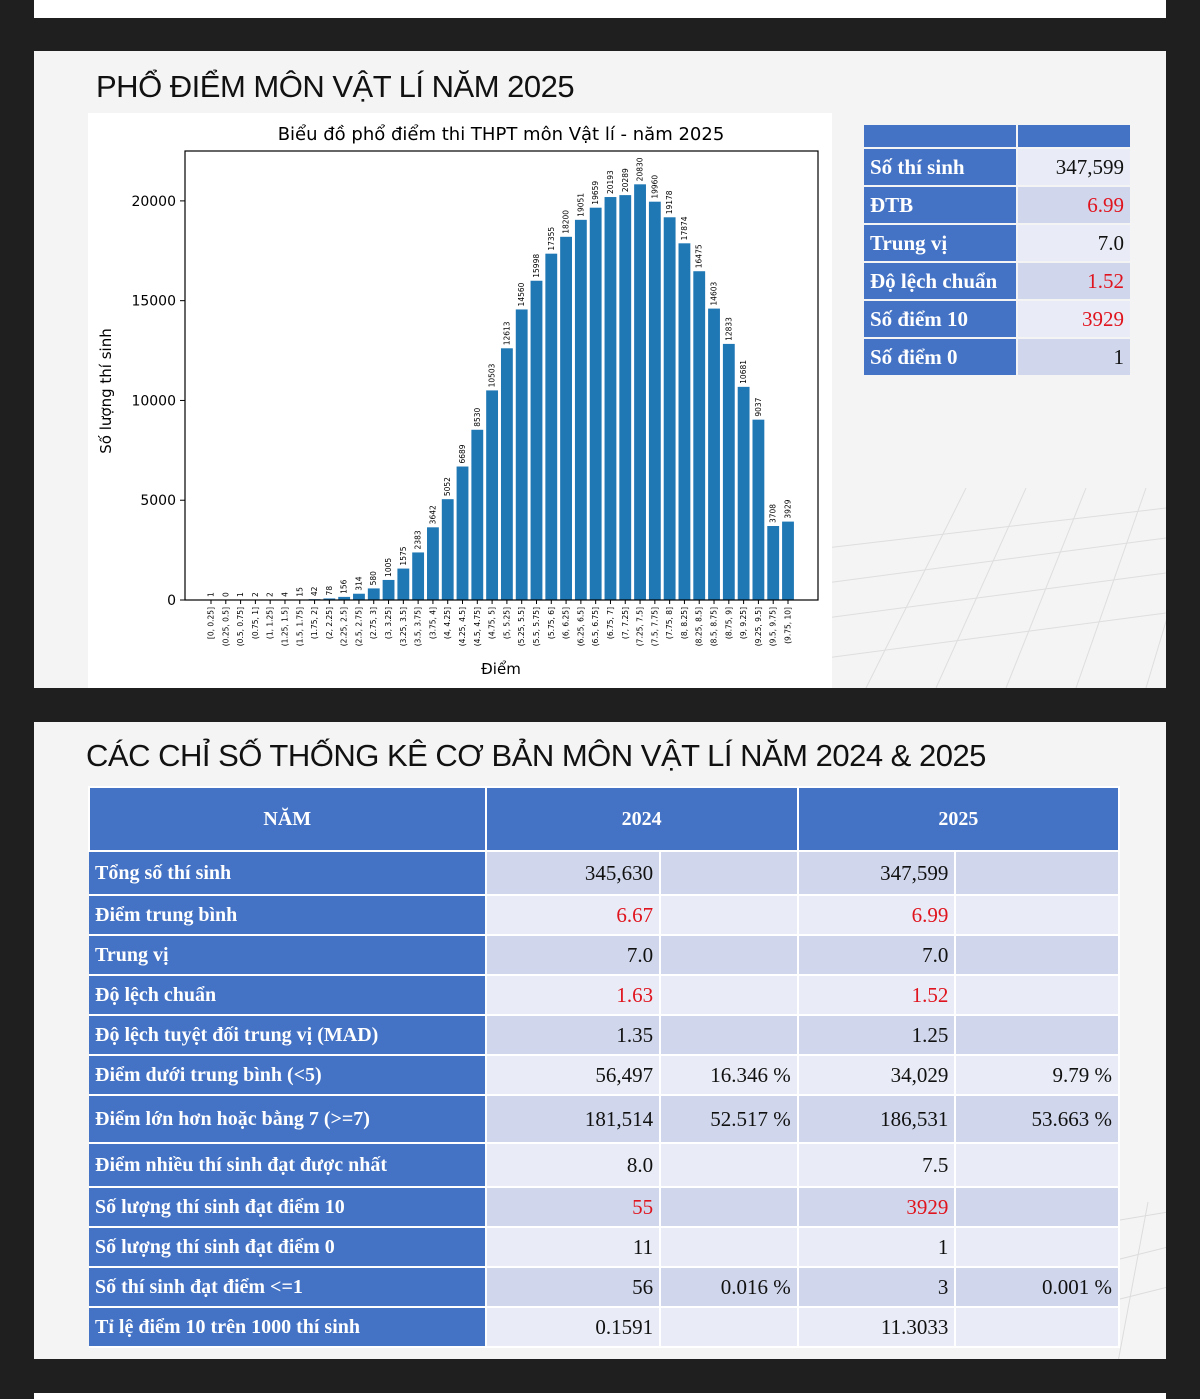 The image size is (1200, 1399). Describe the element at coordinates (153, 401) in the screenshot. I see `y-tick-label: 10000` at that location.